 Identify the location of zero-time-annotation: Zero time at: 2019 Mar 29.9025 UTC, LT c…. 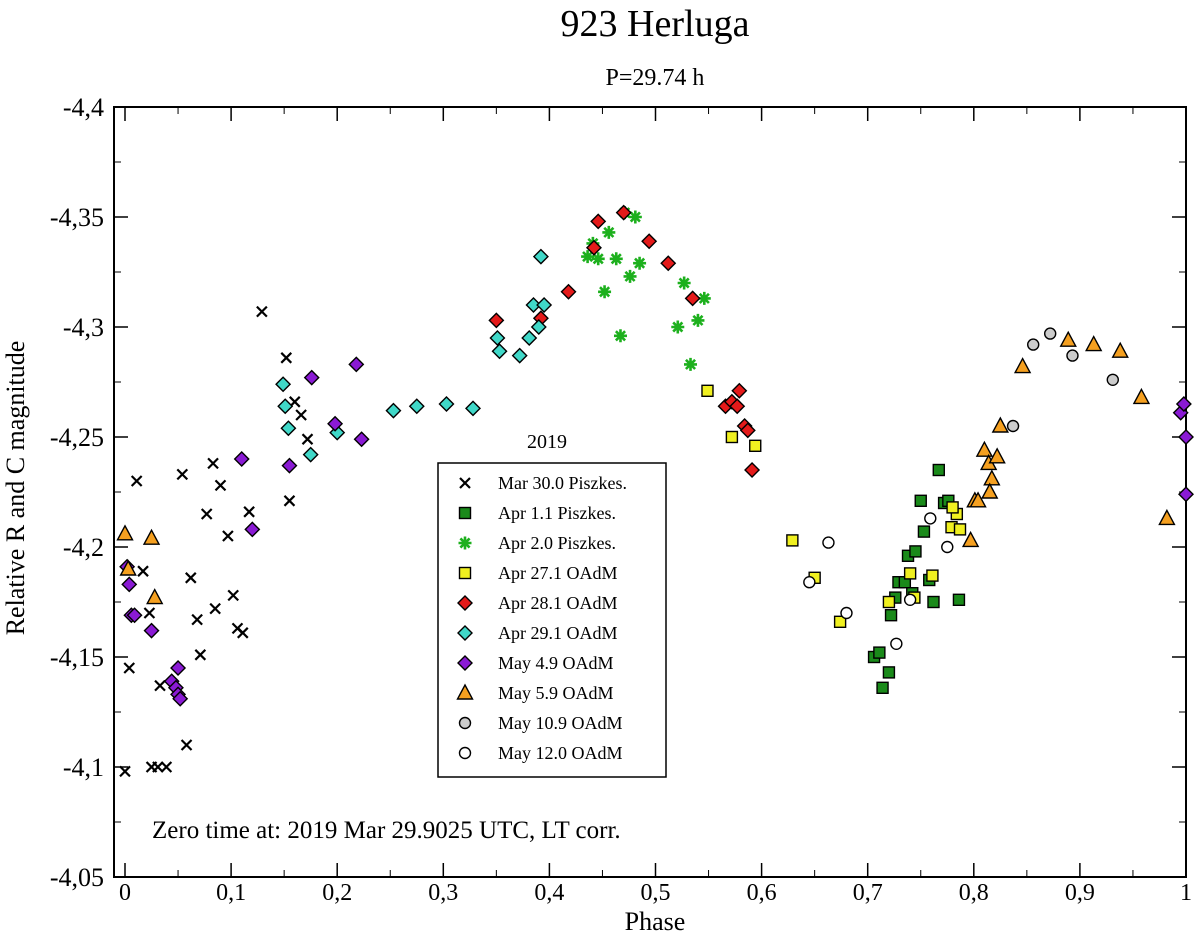
(386, 830).